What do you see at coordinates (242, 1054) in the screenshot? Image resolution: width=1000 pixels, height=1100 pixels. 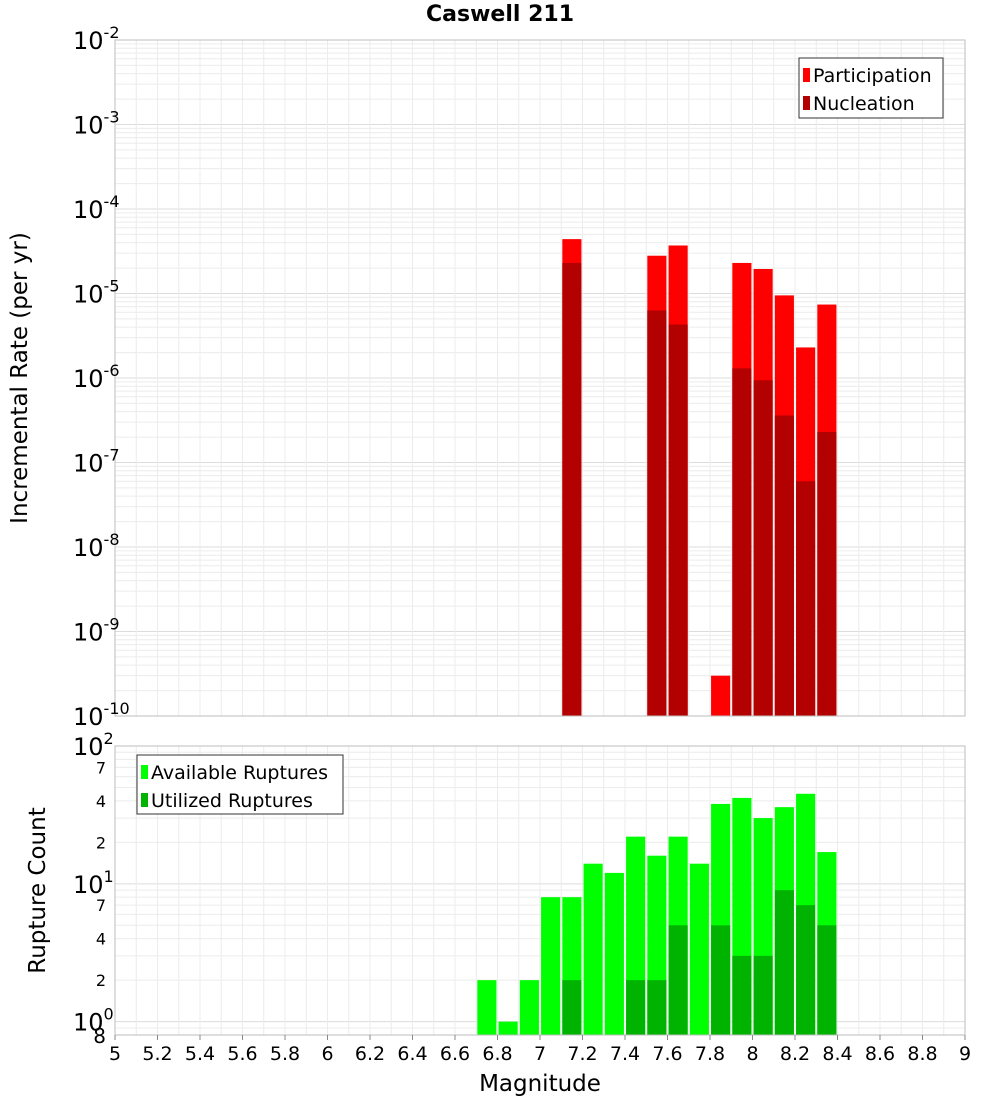 I see `x-tick-label: 5.6` at bounding box center [242, 1054].